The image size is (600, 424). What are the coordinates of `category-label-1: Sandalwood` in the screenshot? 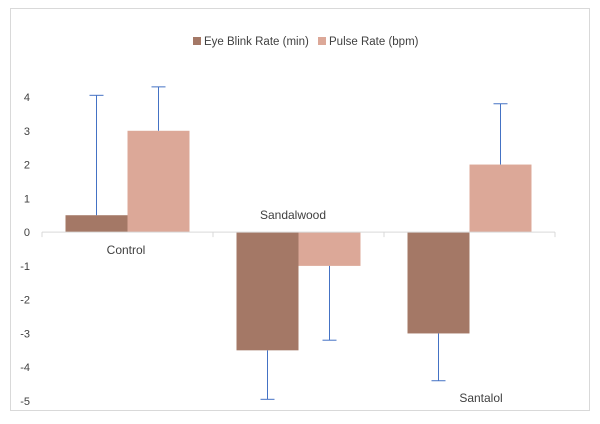 It's located at (293, 215).